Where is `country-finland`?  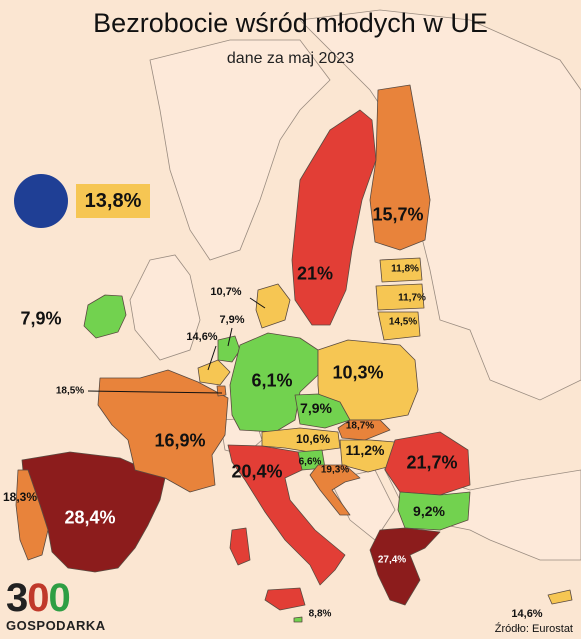
country-finland is located at coordinates (400, 167).